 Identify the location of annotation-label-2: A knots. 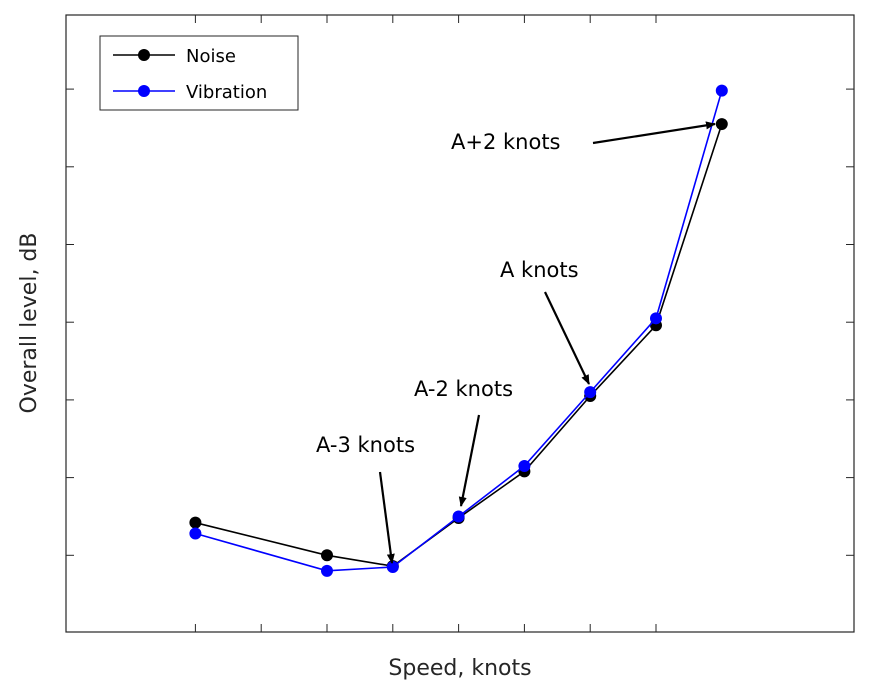
(539, 270).